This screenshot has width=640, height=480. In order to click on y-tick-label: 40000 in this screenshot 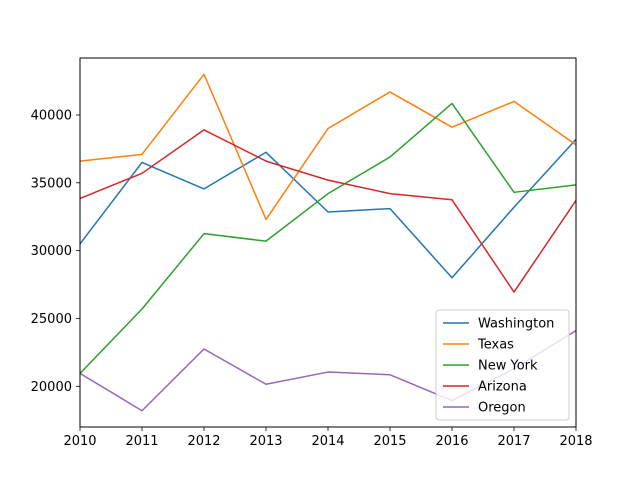, I will do `click(51, 115)`.